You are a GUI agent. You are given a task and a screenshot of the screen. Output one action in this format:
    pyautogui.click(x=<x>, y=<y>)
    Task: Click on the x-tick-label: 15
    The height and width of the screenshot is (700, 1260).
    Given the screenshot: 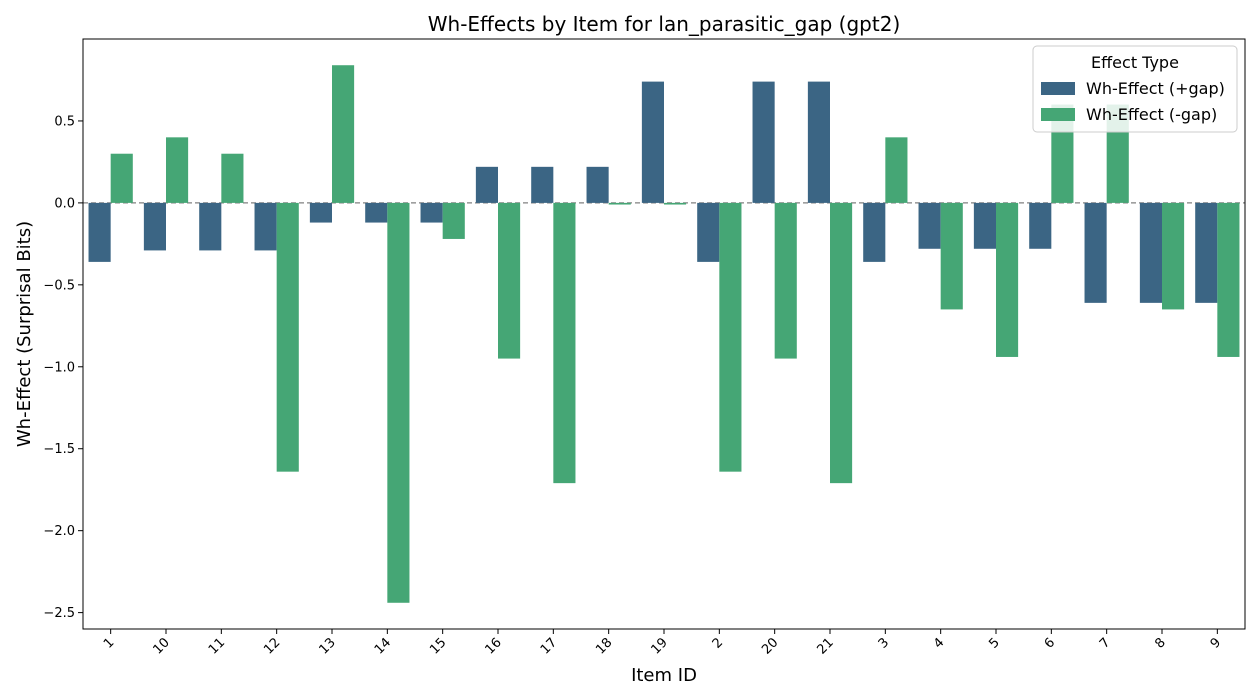 What is the action you would take?
    pyautogui.click(x=438, y=646)
    